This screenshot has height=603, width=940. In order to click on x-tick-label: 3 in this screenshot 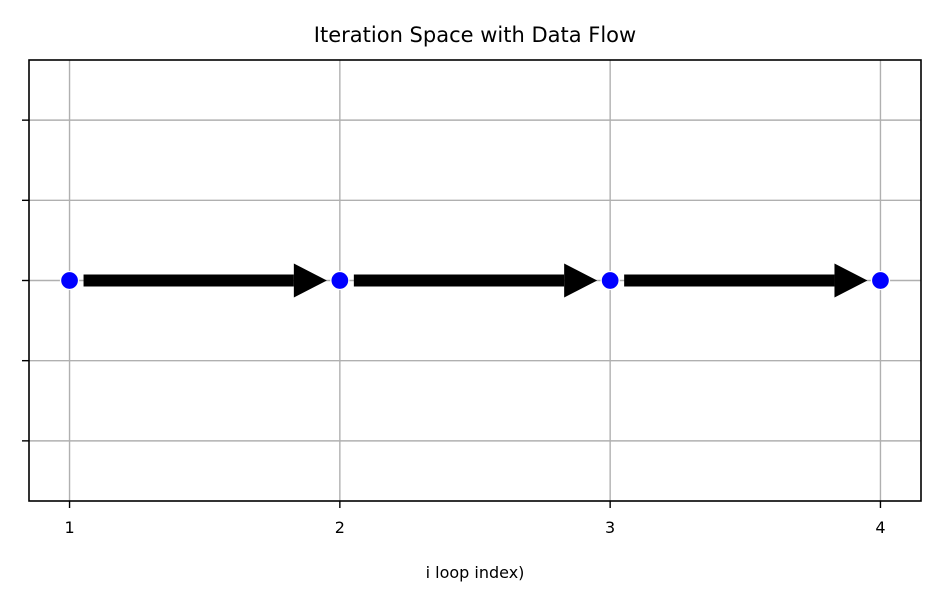, I will do `click(610, 527)`.